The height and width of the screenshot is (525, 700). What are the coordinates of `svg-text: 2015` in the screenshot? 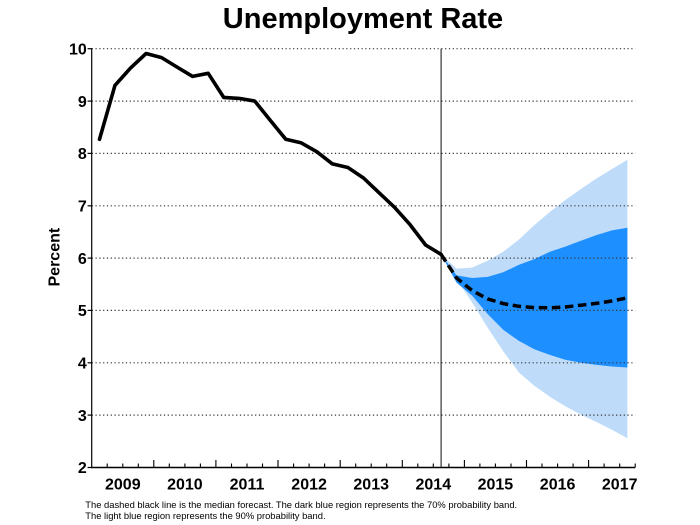 It's located at (496, 485).